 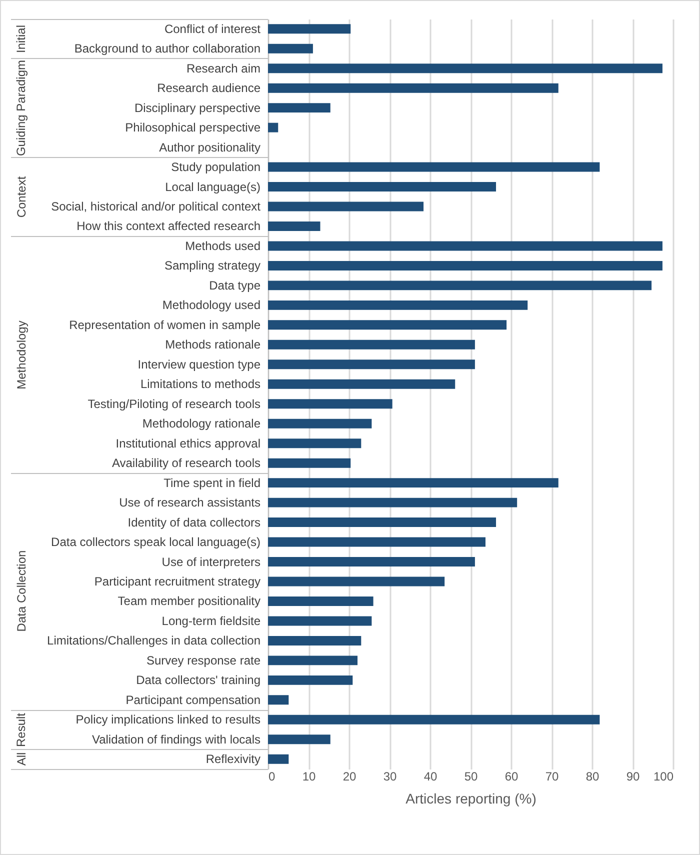 I want to click on y-tick-label: Participant recruitment strategy, so click(x=177, y=581).